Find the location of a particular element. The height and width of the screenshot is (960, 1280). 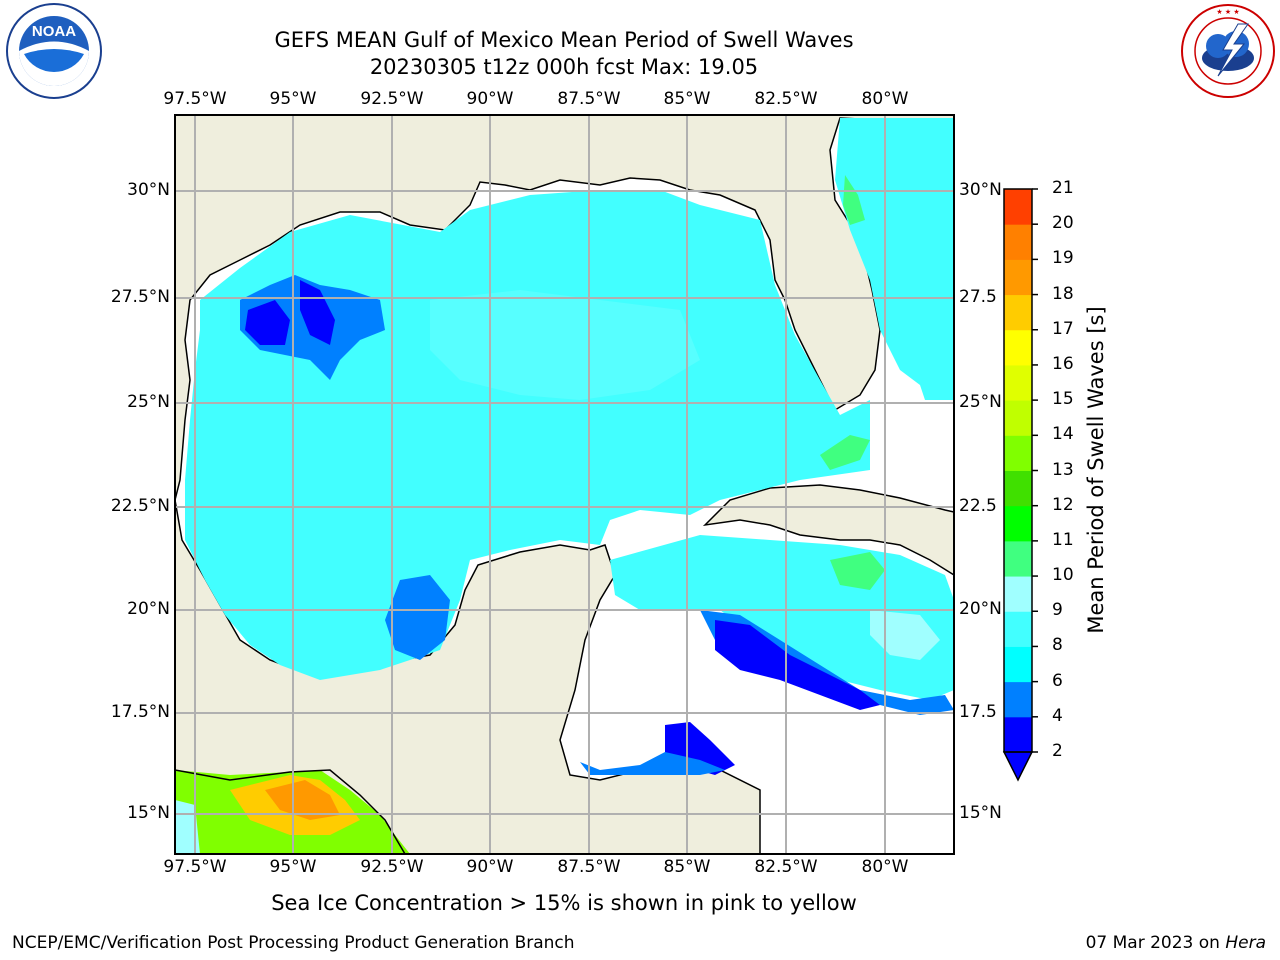

lat-label-right: 27.5 is located at coordinates (978, 297).